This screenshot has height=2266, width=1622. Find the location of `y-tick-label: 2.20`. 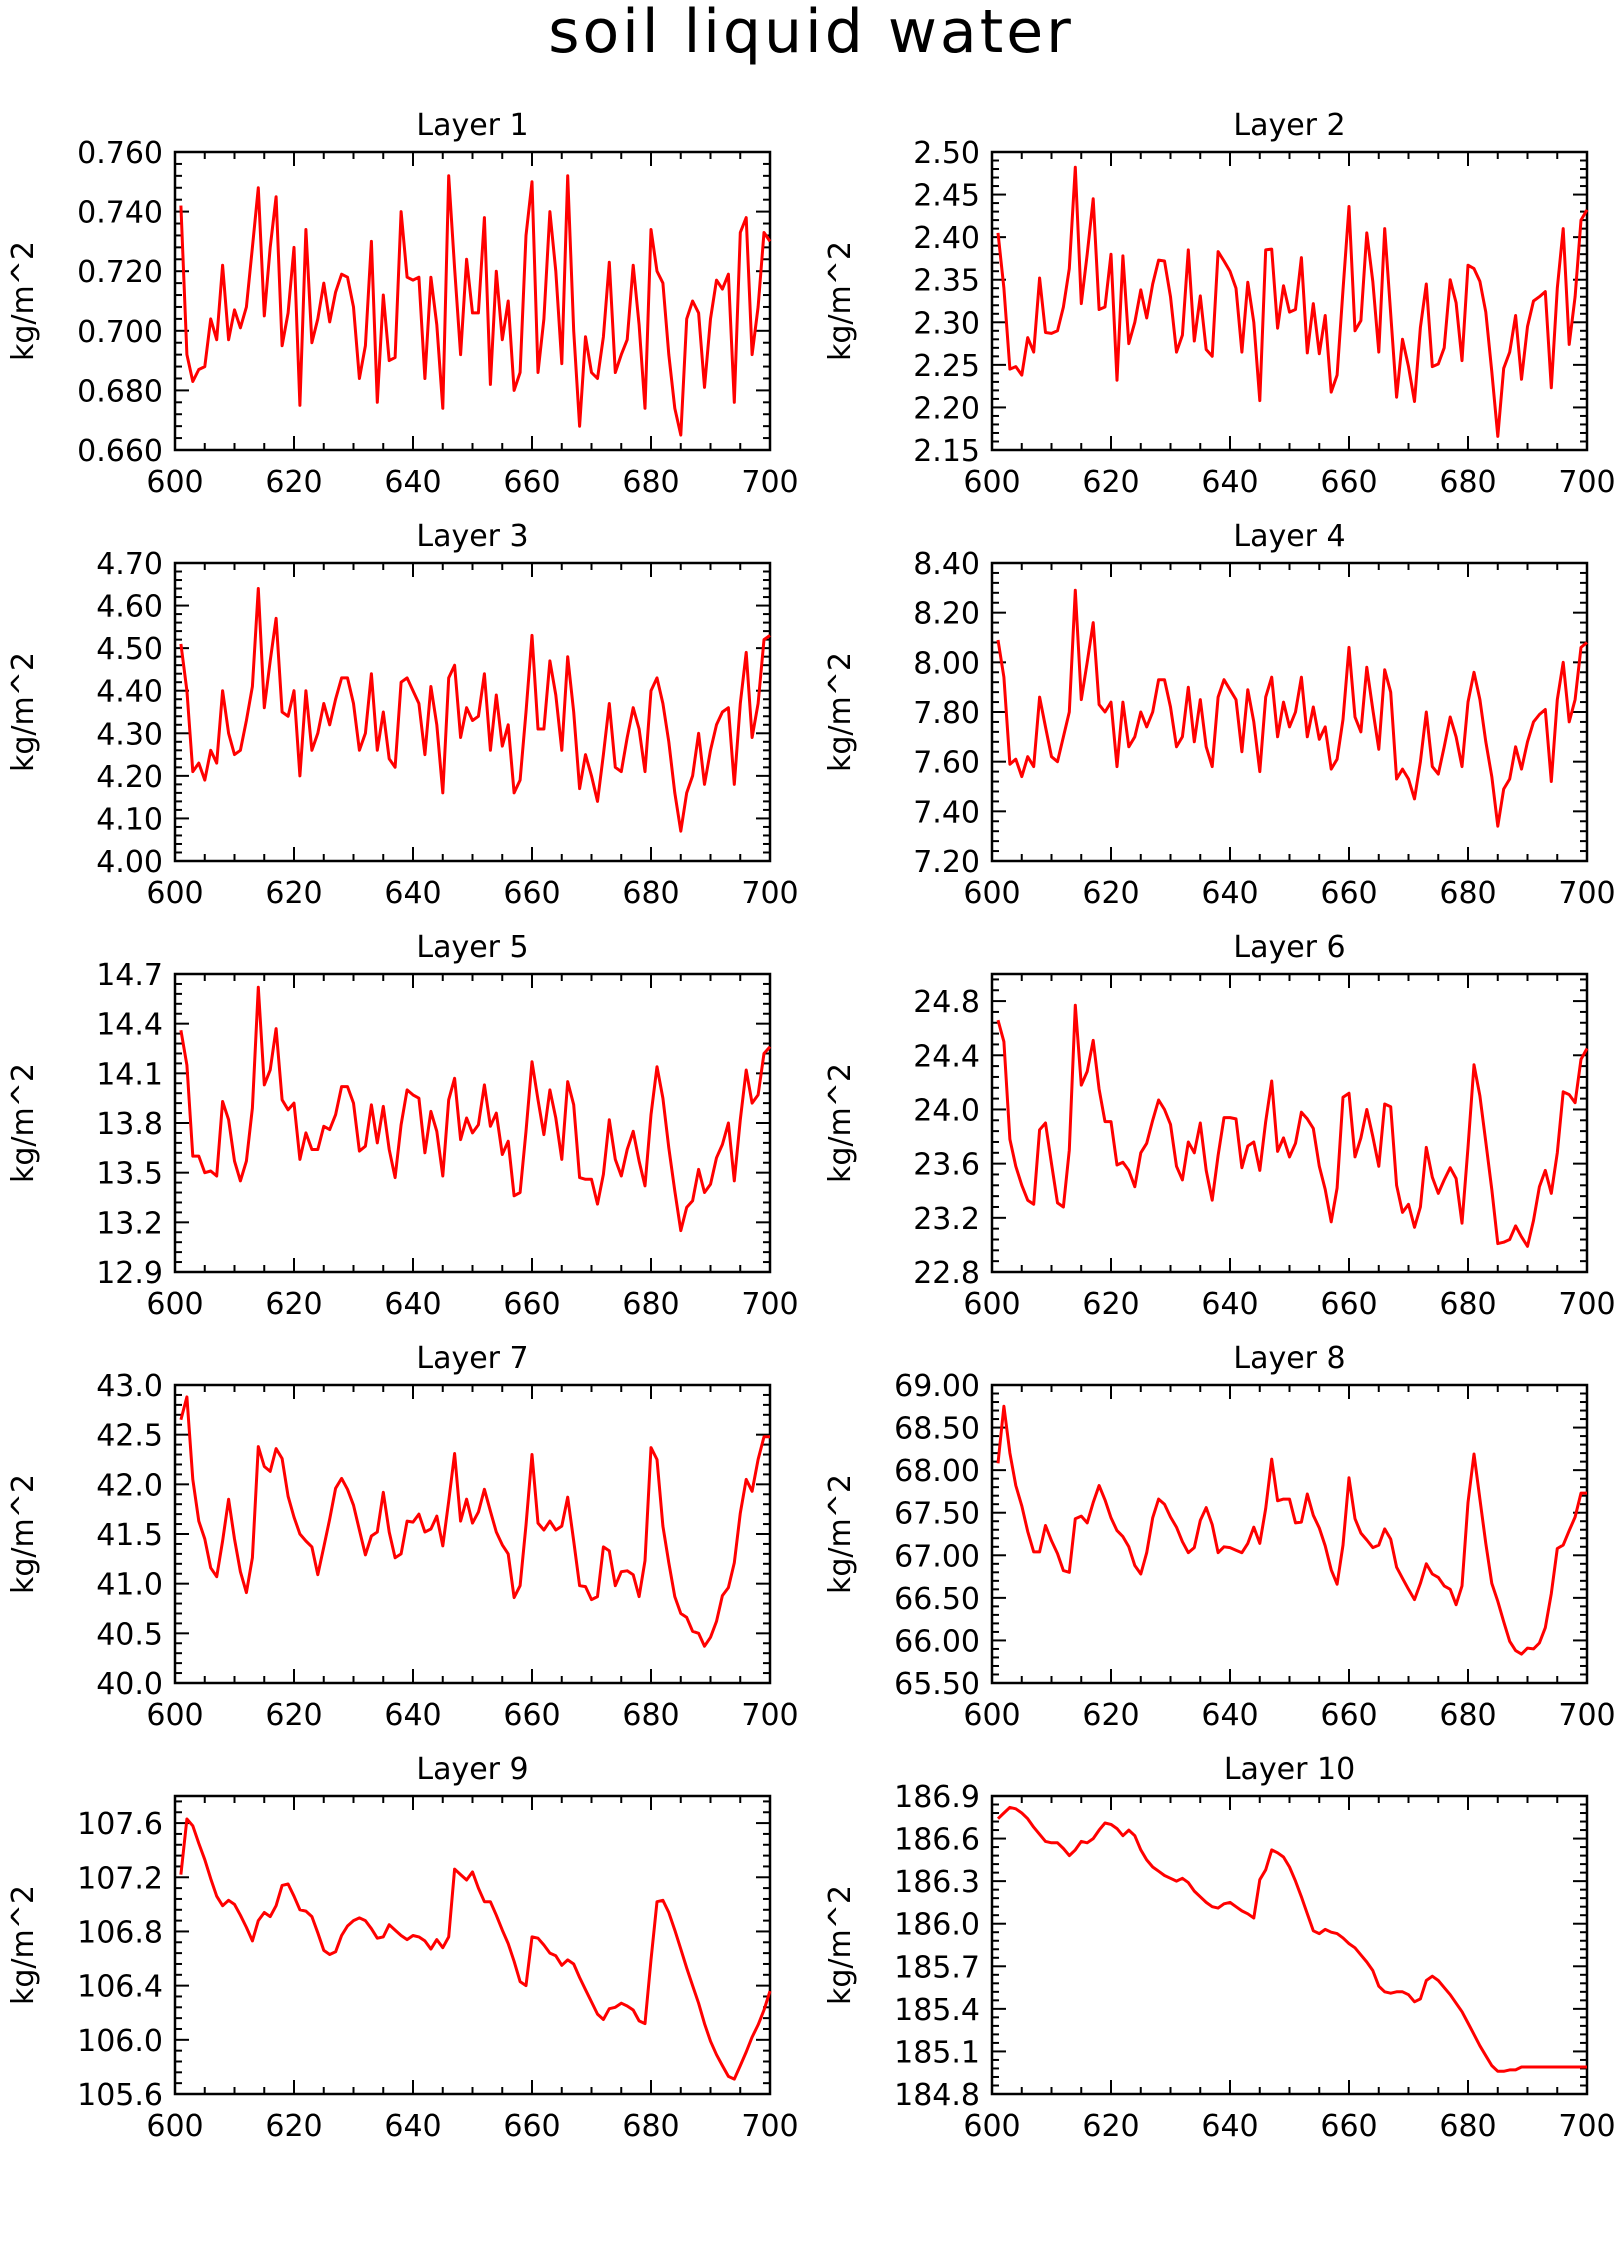

y-tick-label: 2.20 is located at coordinates (946, 408).